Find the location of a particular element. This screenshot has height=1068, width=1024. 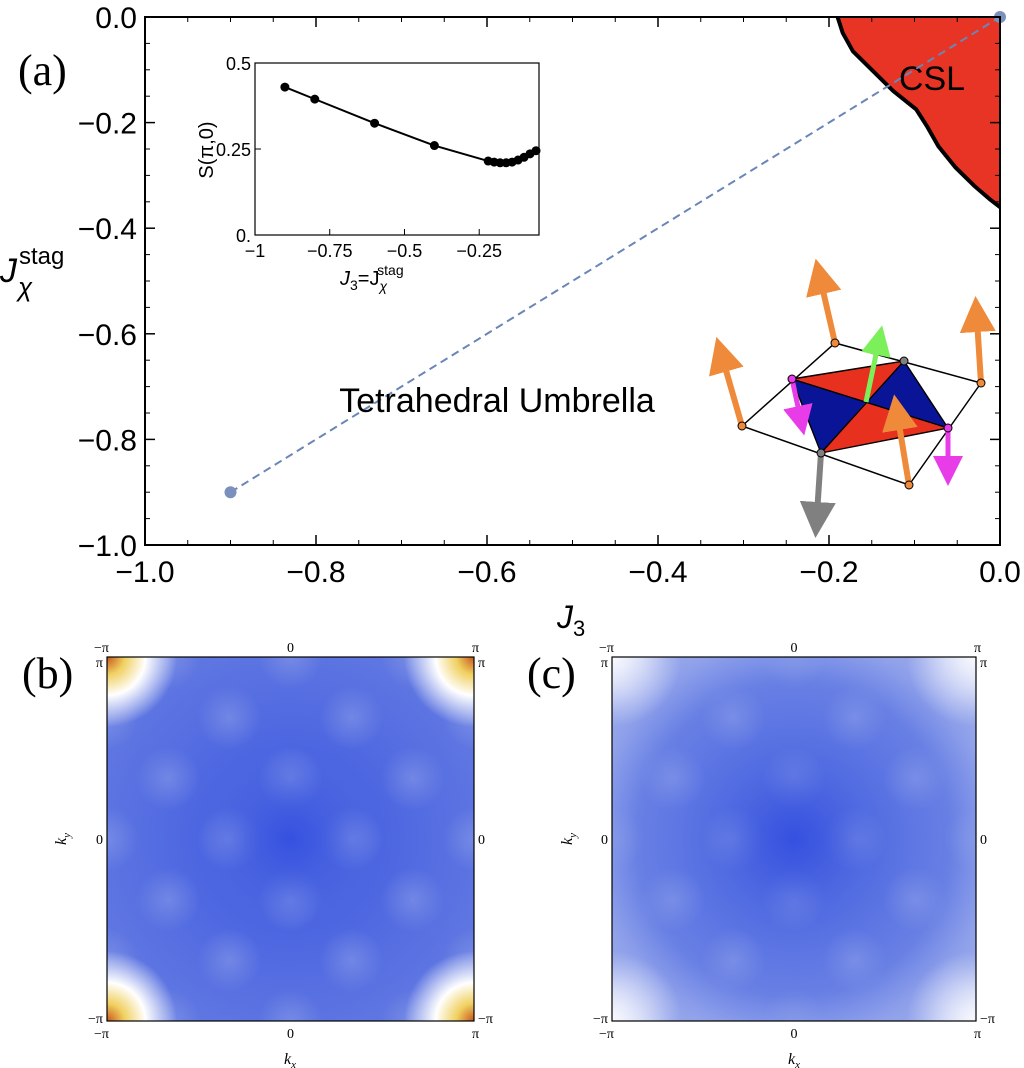

heatmap-c is located at coordinates (794, 839).